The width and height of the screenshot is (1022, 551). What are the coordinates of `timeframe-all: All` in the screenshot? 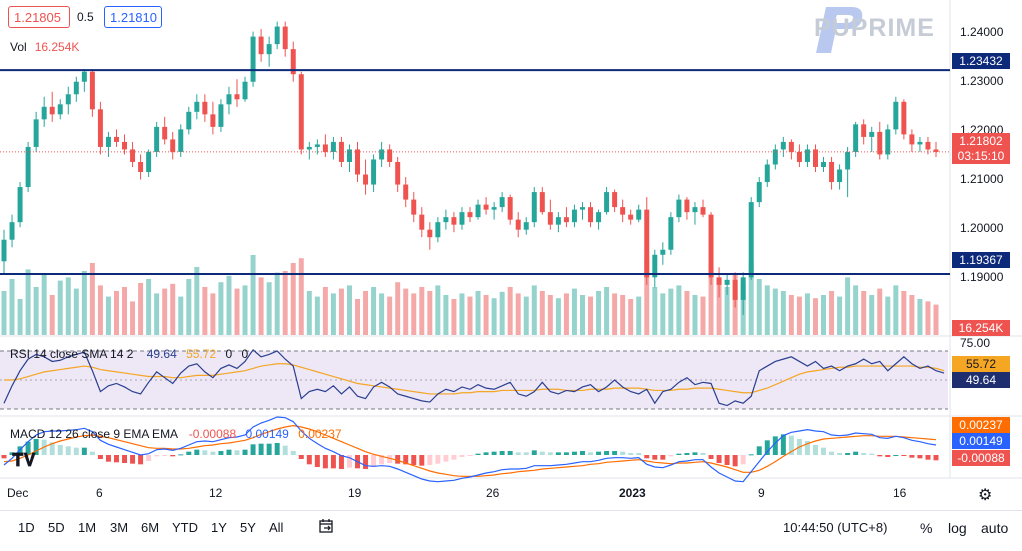 It's located at (276, 527).